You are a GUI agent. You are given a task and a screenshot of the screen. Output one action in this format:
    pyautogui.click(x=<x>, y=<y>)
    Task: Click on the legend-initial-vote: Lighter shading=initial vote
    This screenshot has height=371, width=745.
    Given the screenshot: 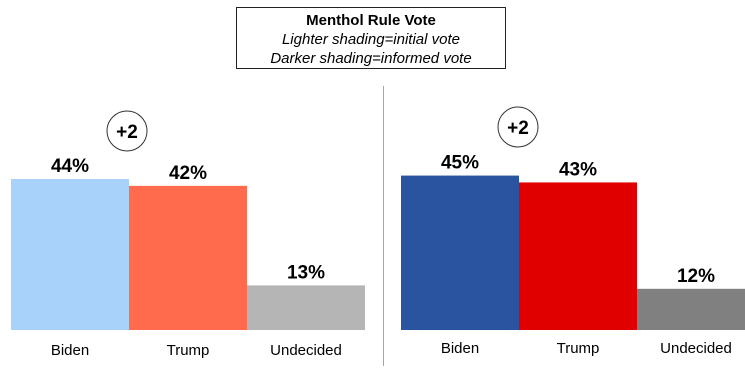 What is the action you would take?
    pyautogui.click(x=371, y=39)
    